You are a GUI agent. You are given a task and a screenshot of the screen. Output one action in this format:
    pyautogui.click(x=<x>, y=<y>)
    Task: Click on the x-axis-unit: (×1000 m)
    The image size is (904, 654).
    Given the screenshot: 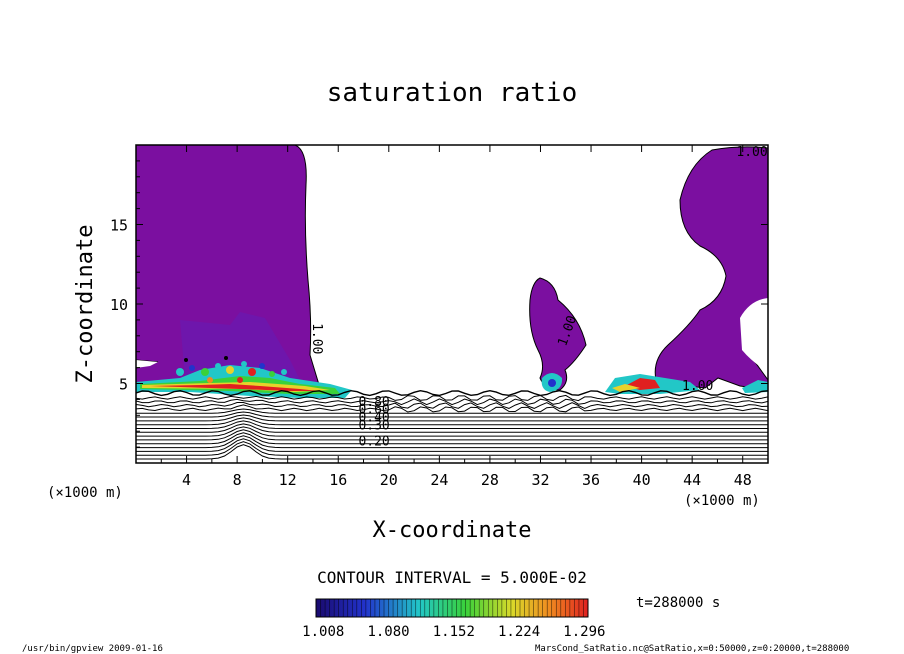 What is the action you would take?
    pyautogui.click(x=722, y=501)
    